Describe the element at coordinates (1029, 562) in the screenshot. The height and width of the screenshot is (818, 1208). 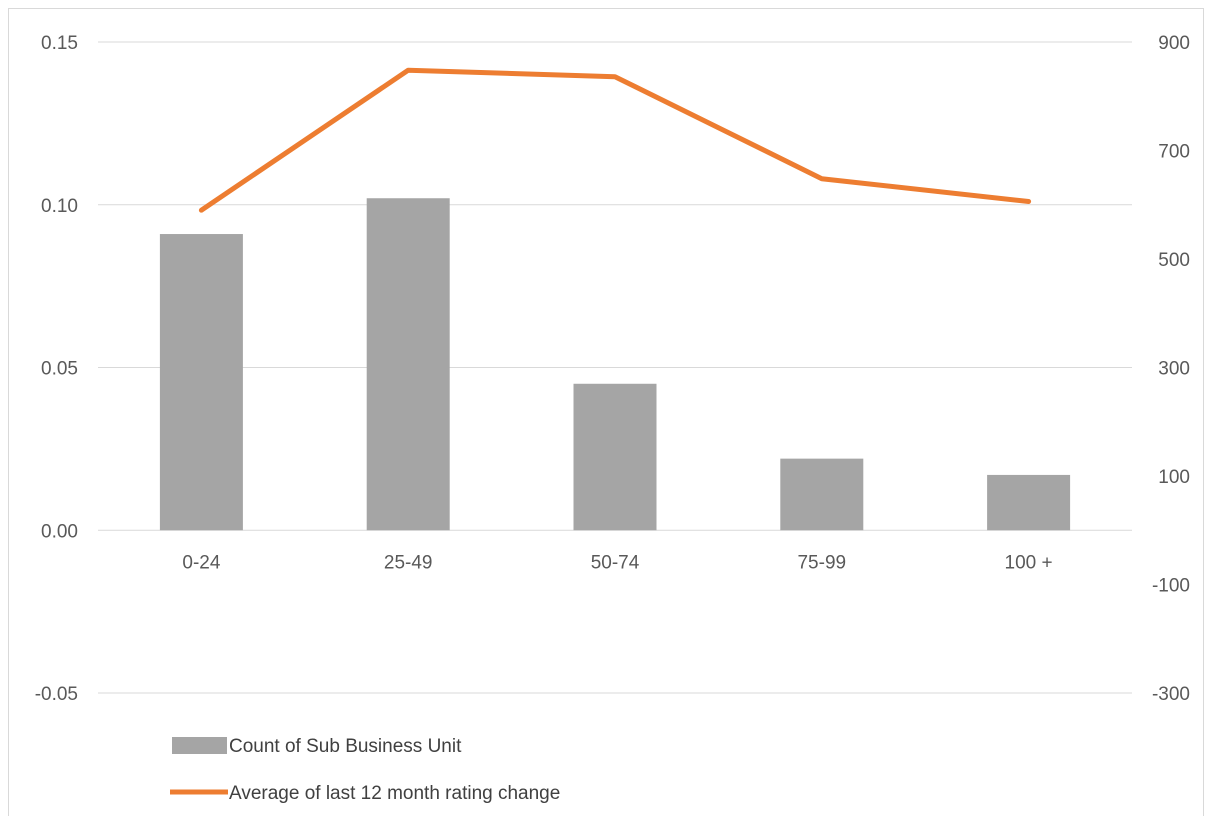
I see `x-axis-tick-label: 100 +` at that location.